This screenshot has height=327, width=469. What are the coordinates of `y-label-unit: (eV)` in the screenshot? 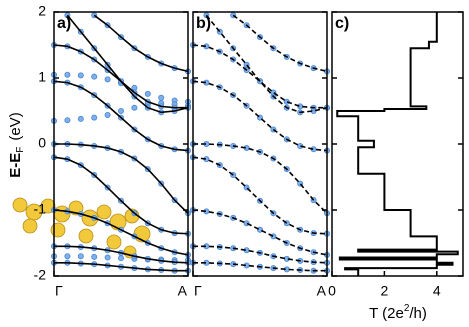 It's located at (15, 126).